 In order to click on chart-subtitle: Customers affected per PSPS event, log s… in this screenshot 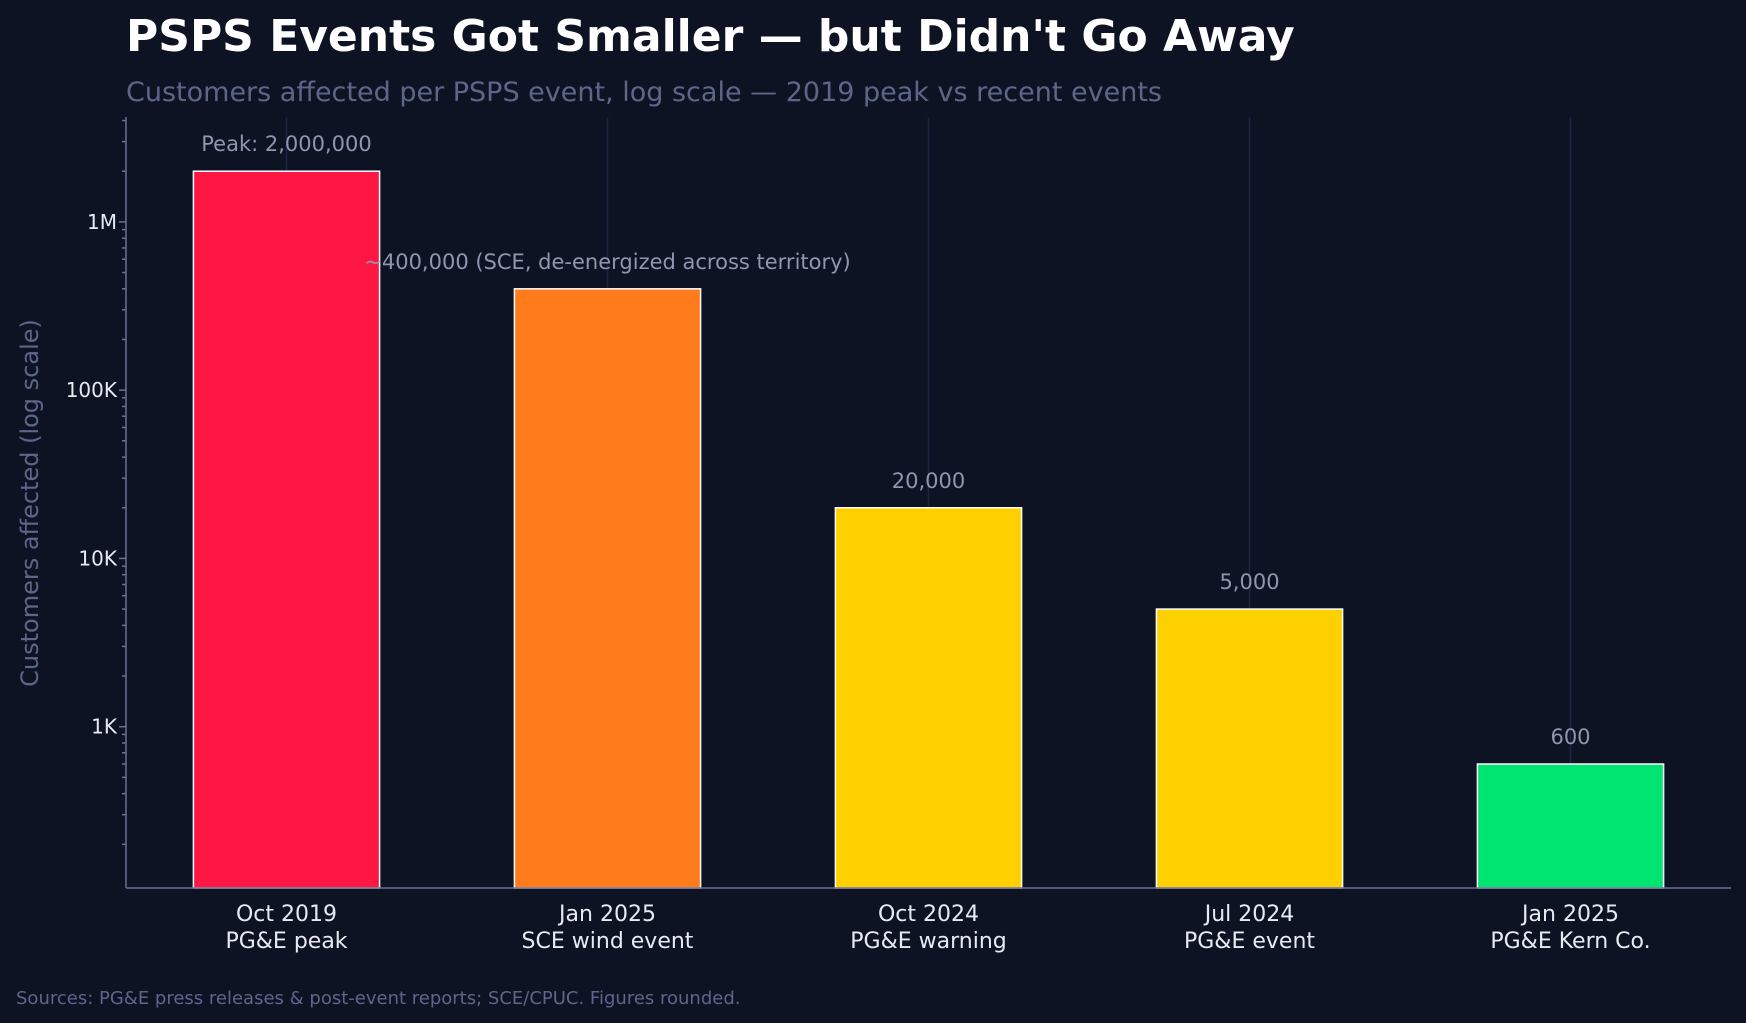, I will do `click(644, 92)`.